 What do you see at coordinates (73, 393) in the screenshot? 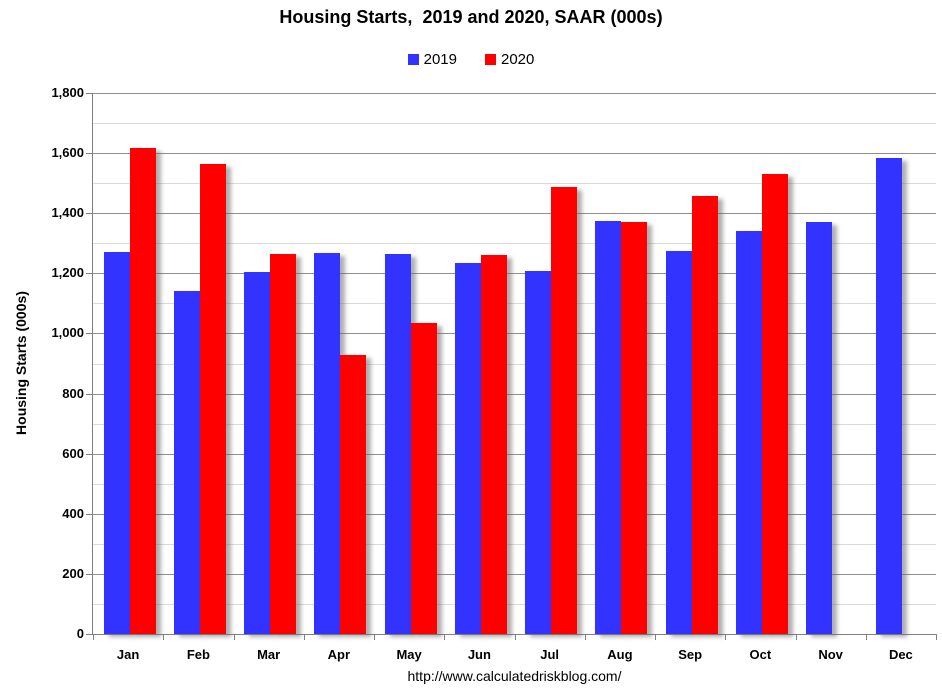
I see `y-tick-label-800: 800` at bounding box center [73, 393].